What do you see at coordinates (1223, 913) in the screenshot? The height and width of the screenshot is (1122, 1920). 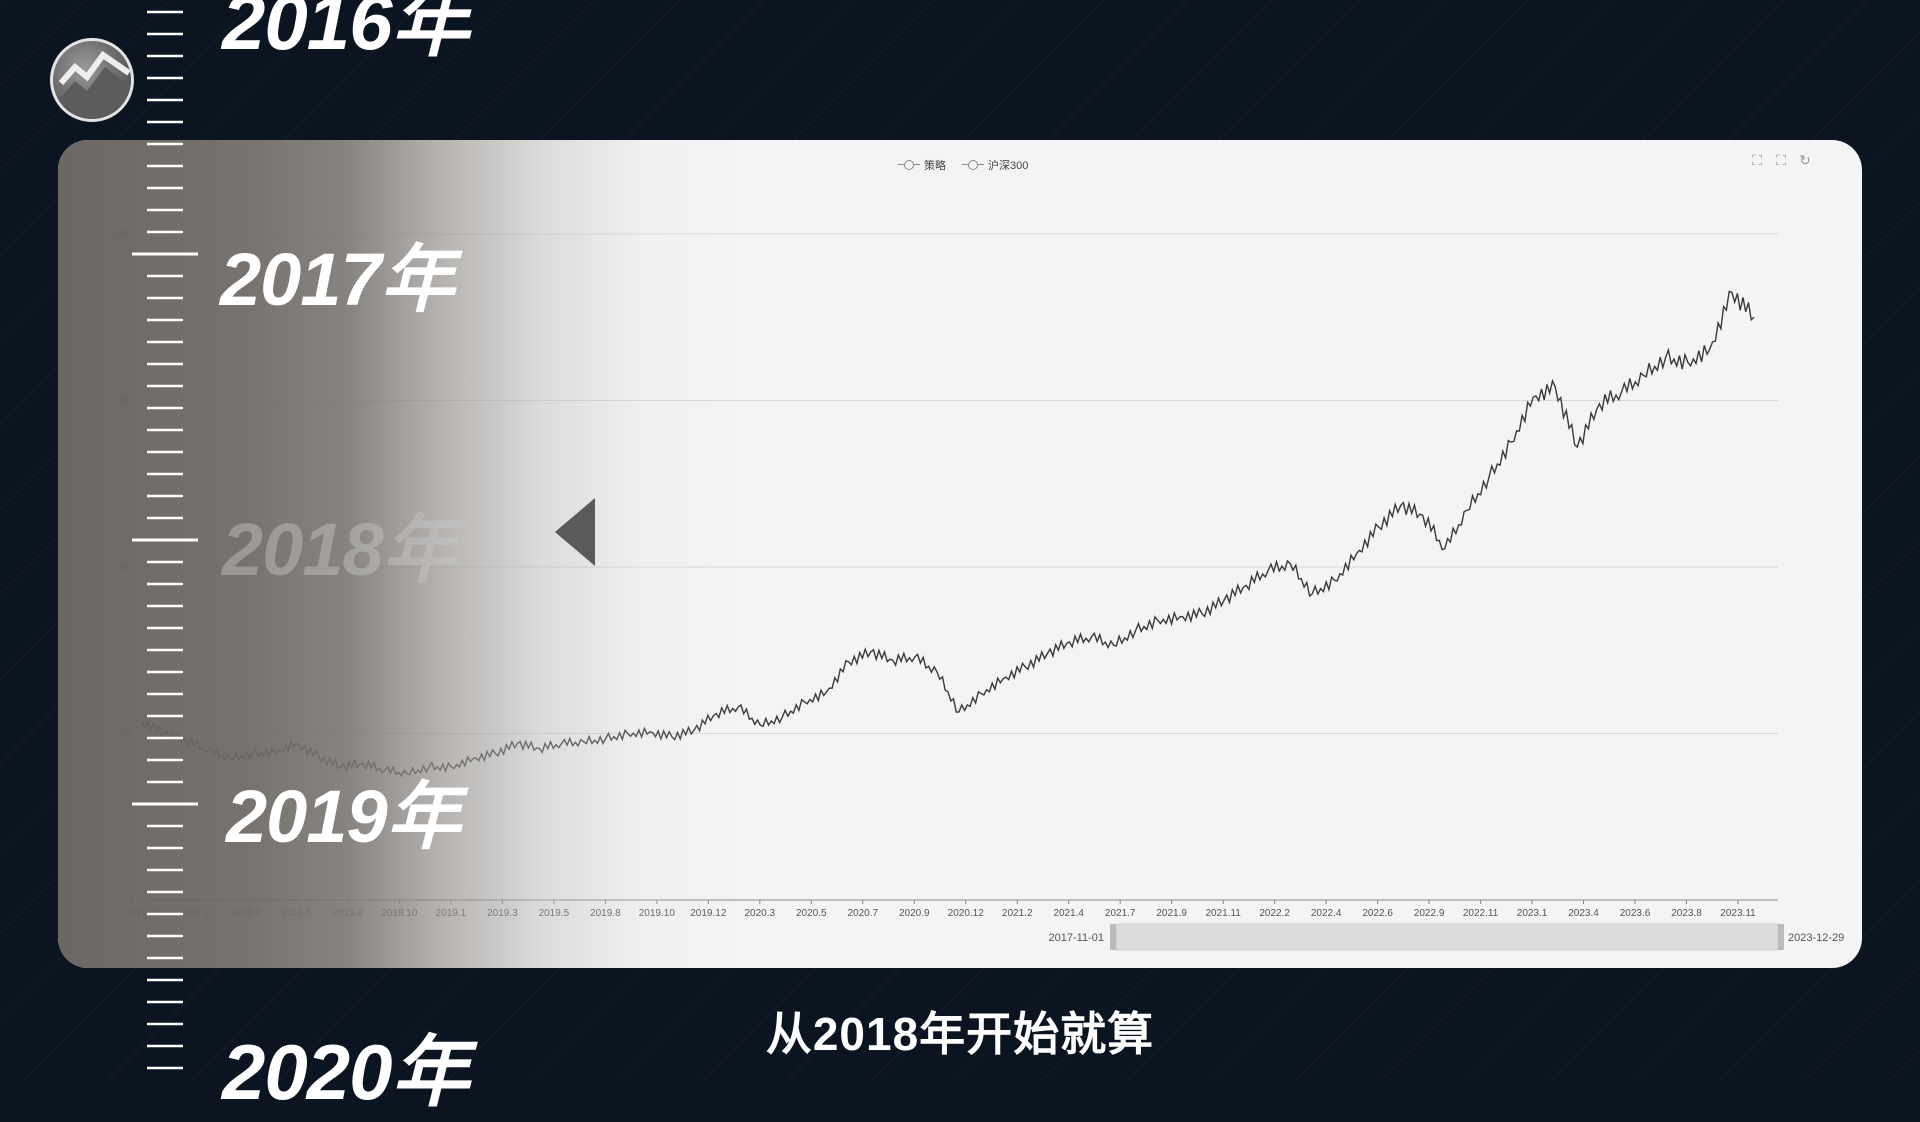 I see `x-tick-label: 2021.11` at bounding box center [1223, 913].